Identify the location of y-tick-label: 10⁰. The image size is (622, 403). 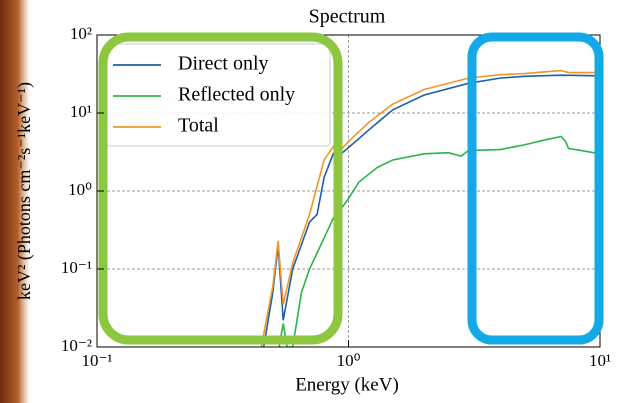
(80, 189).